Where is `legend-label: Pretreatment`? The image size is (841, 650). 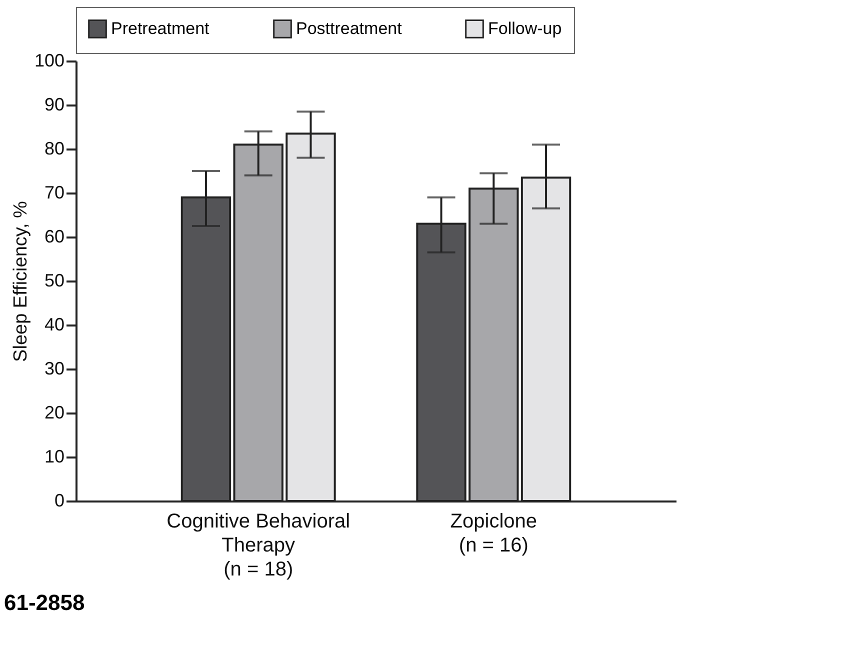 legend-label: Pretreatment is located at coordinates (160, 28).